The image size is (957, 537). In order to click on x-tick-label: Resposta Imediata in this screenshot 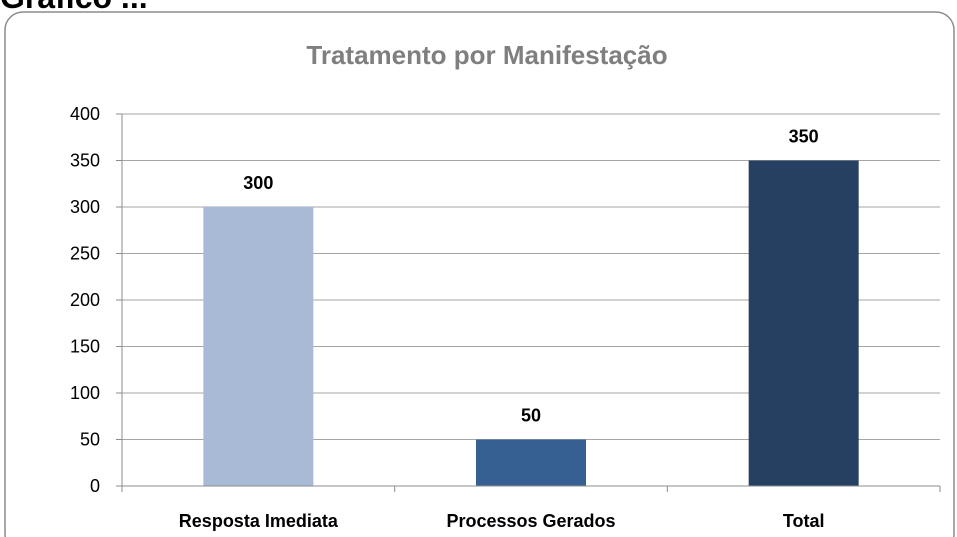, I will do `click(259, 521)`.